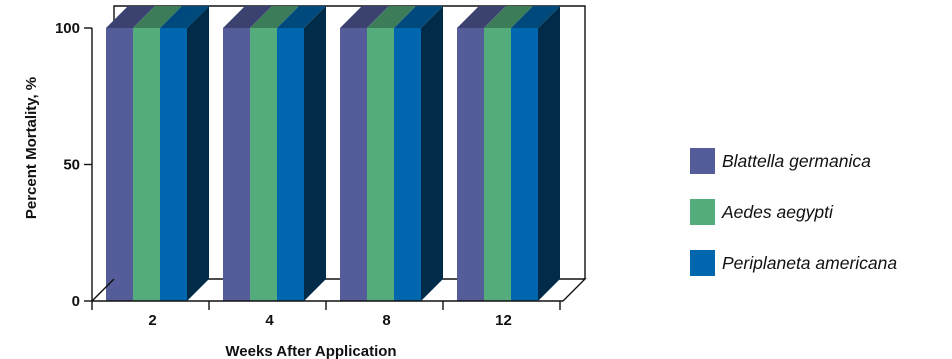 The width and height of the screenshot is (952, 359). What do you see at coordinates (71, 165) in the screenshot?
I see `y-tick-label-50: 50` at bounding box center [71, 165].